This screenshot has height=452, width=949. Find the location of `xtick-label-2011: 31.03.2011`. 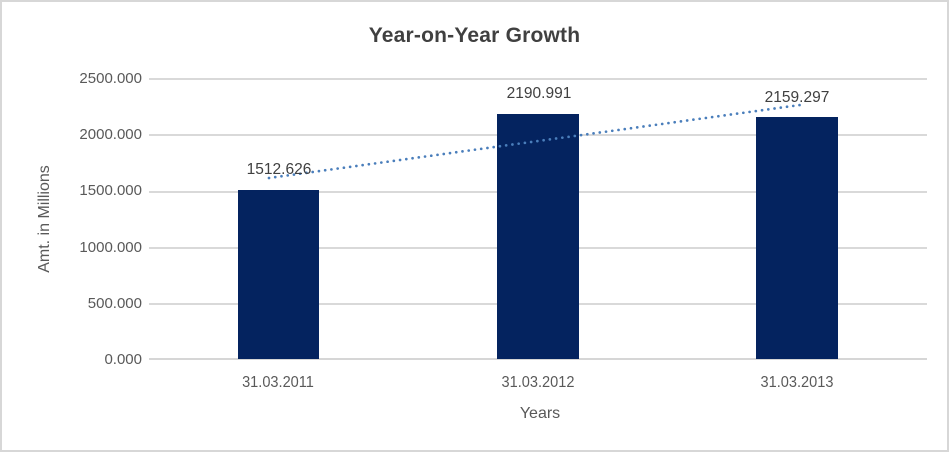

xtick-label-2011: 31.03.2011 is located at coordinates (278, 382).